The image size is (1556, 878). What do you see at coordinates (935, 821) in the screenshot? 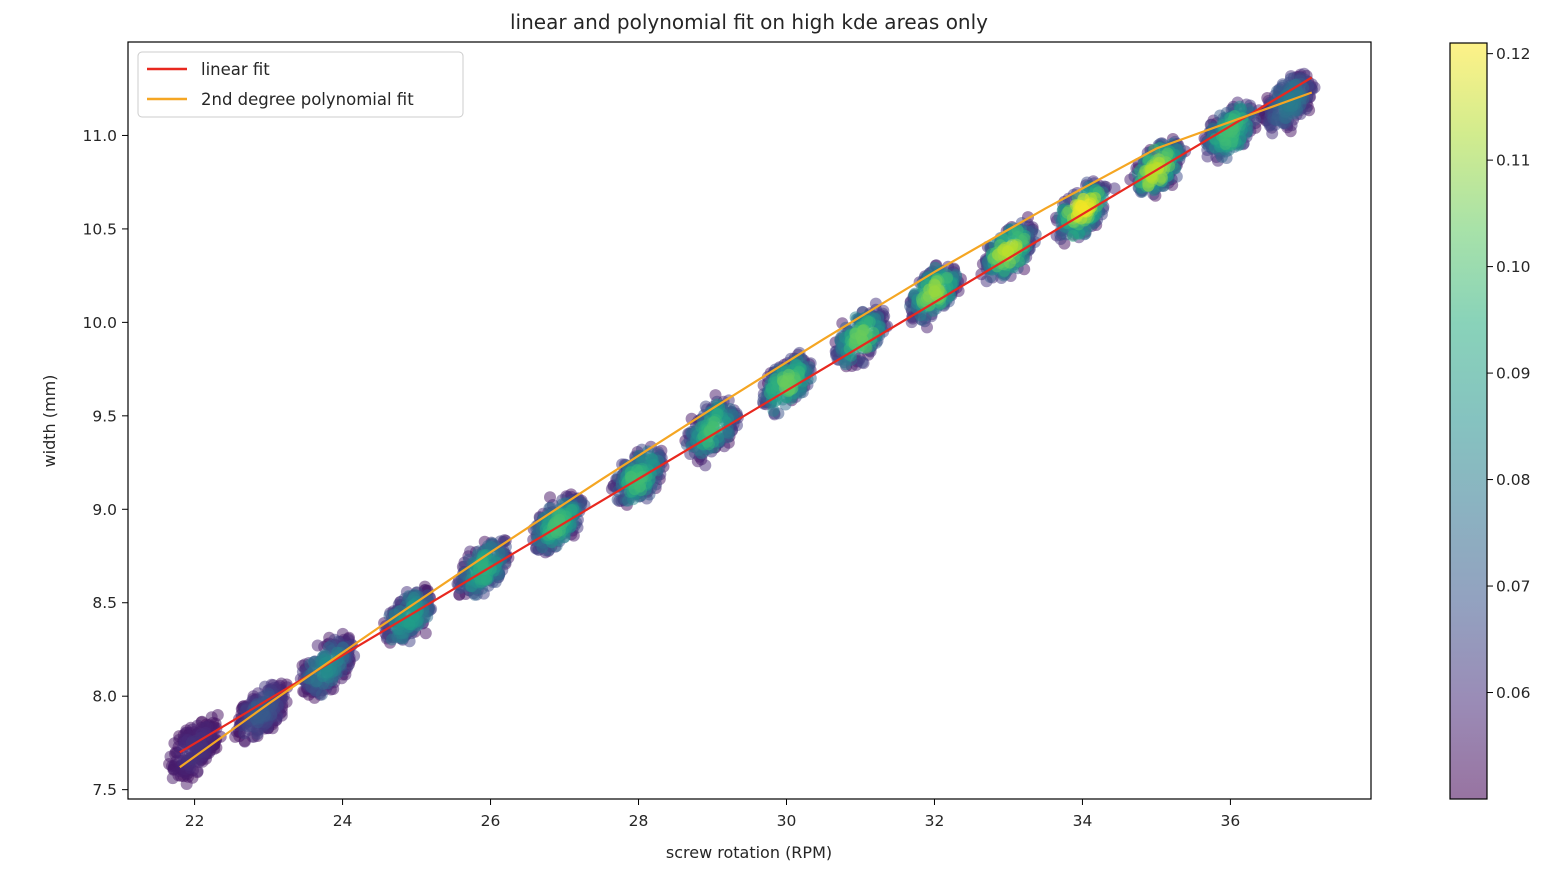
I see `x-tick-label: 32` at bounding box center [935, 821].